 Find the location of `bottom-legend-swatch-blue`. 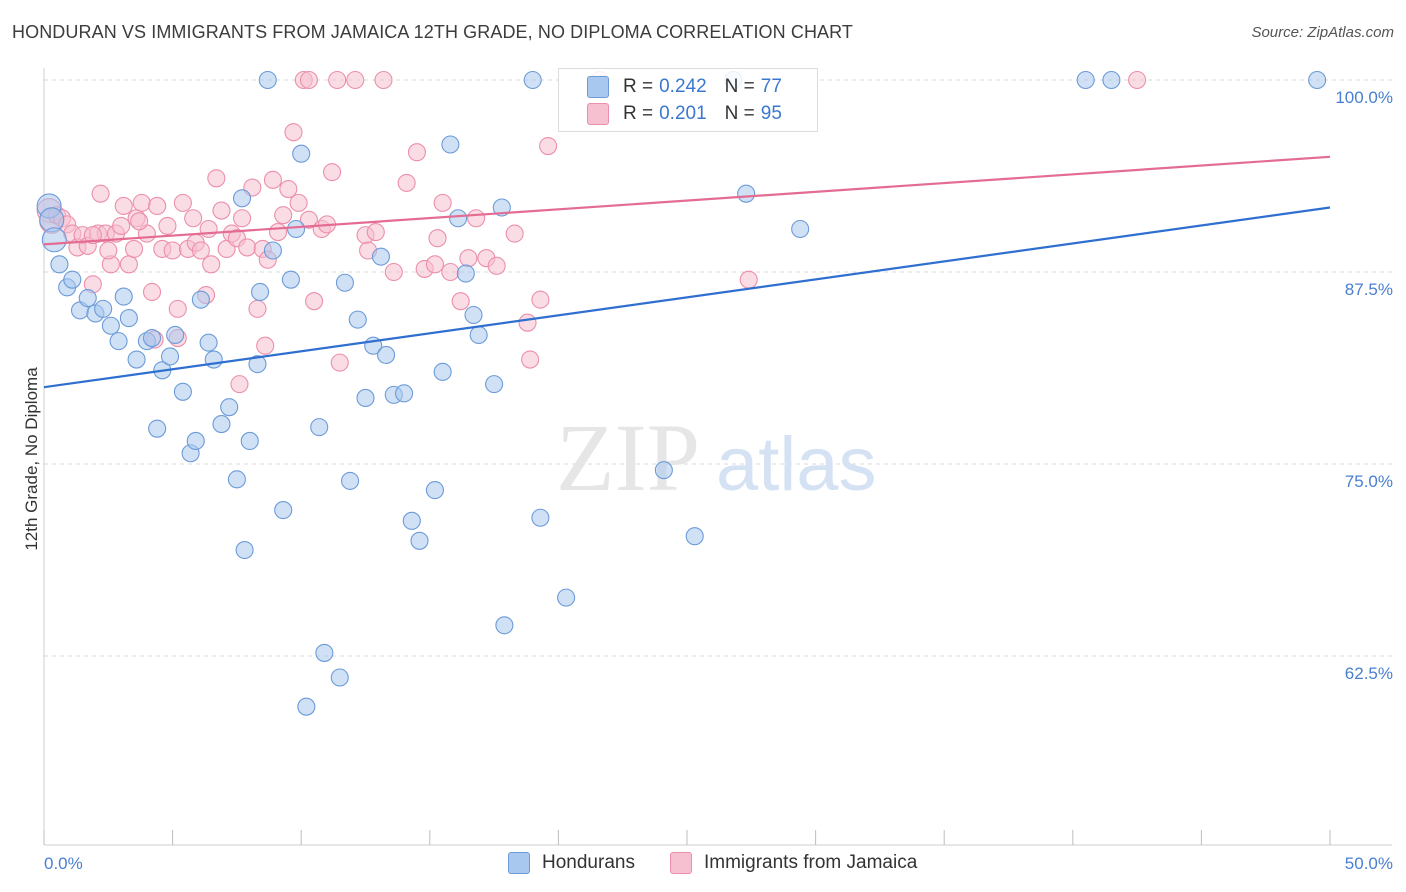

bottom-legend-swatch-blue is located at coordinates (519, 863).